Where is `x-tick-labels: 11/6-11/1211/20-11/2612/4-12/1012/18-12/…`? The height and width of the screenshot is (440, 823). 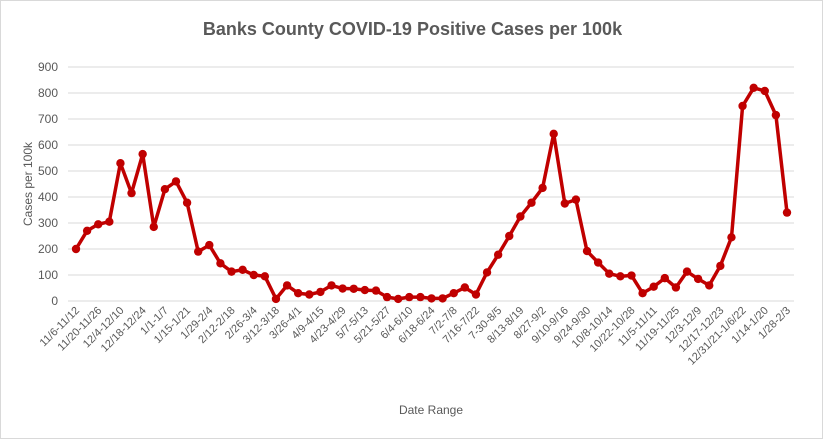 x-tick-labels: 11/6-11/1211/20-11/2612/4-12/1012/18-12/… is located at coordinates (416, 336).